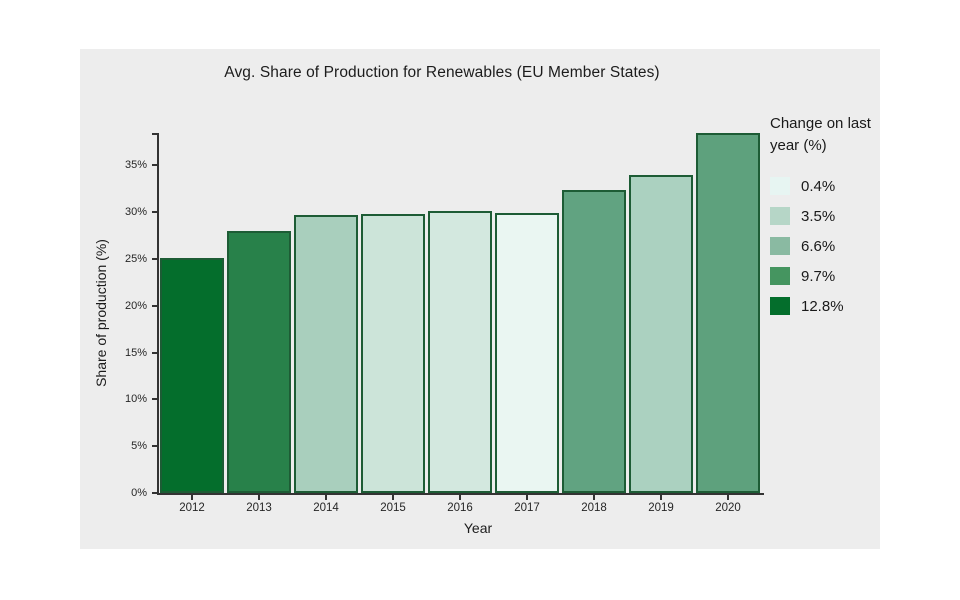 This screenshot has height=600, width=960. What do you see at coordinates (818, 246) in the screenshot?
I see `legend-label-6.6%: 6.6%` at bounding box center [818, 246].